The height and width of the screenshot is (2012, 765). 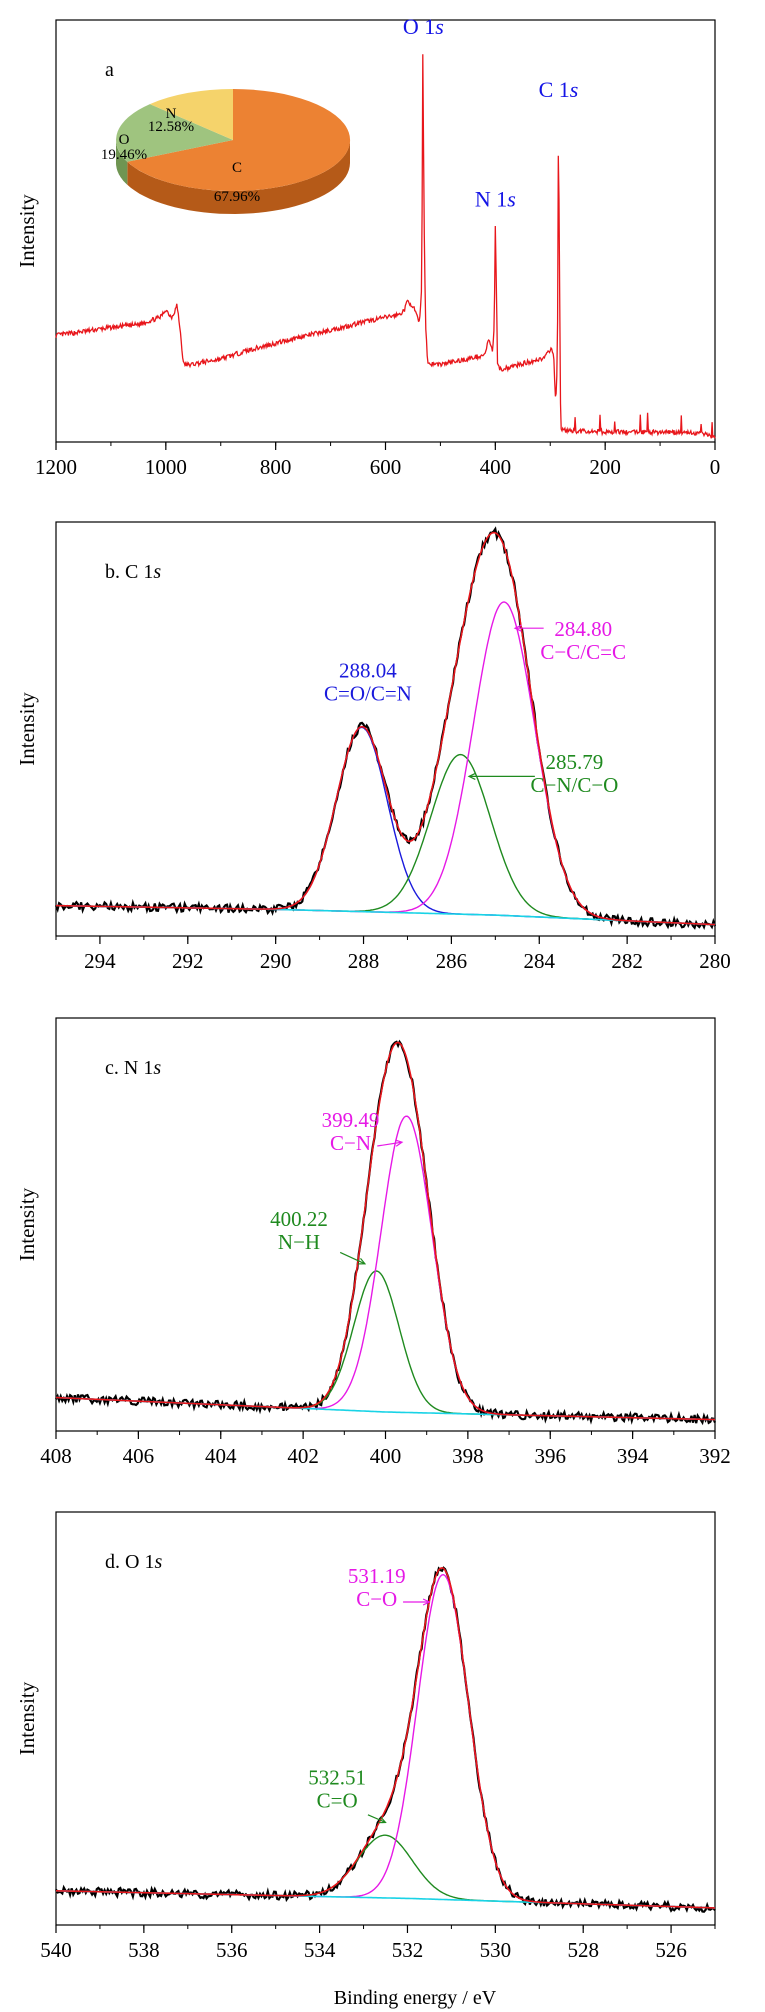 What do you see at coordinates (559, 89) in the screenshot?
I see `peak-label: C 1s` at bounding box center [559, 89].